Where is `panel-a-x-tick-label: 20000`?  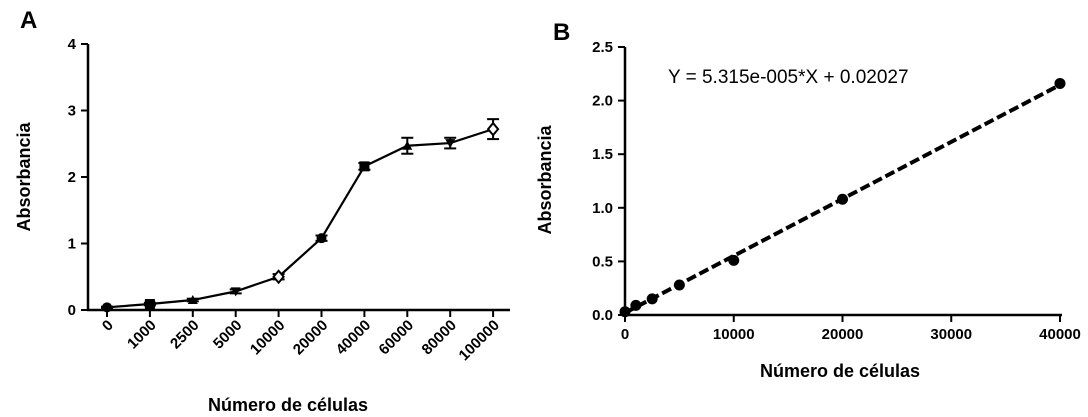 panel-a-x-tick-label: 20000 is located at coordinates (311, 338).